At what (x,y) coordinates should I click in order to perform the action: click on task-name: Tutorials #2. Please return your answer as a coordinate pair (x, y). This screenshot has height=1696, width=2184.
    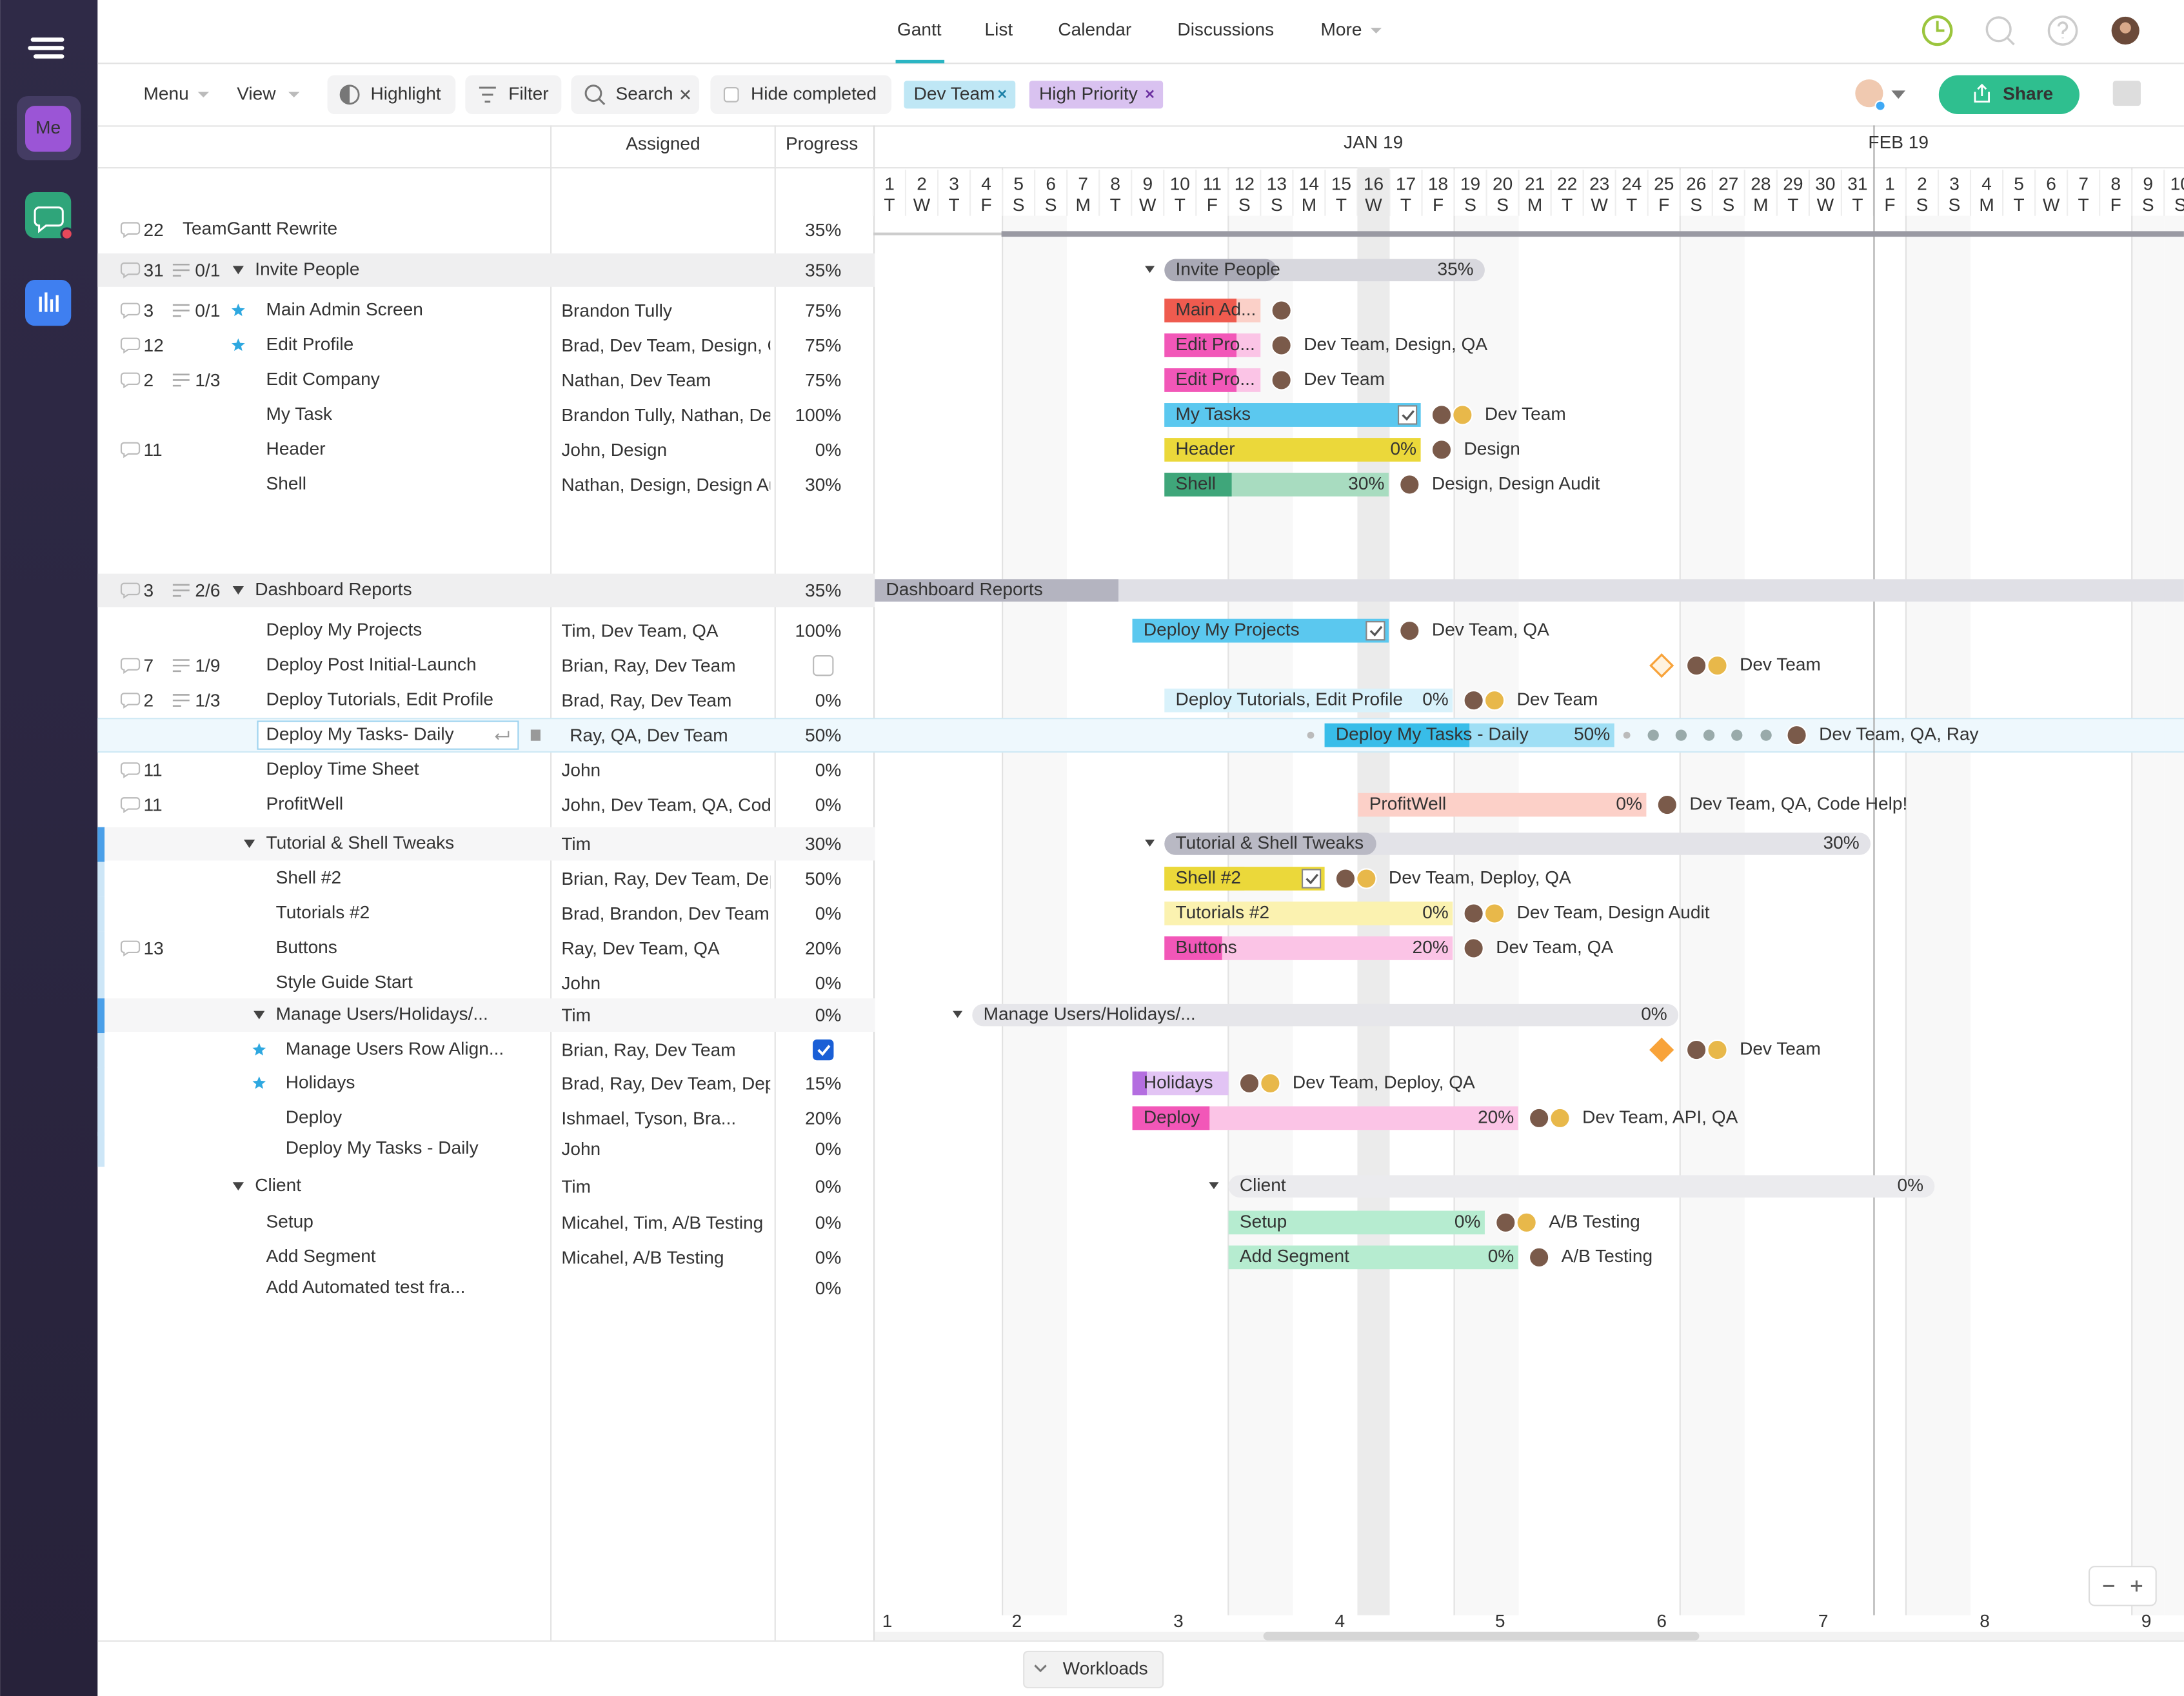
    Looking at the image, I should click on (323, 912).